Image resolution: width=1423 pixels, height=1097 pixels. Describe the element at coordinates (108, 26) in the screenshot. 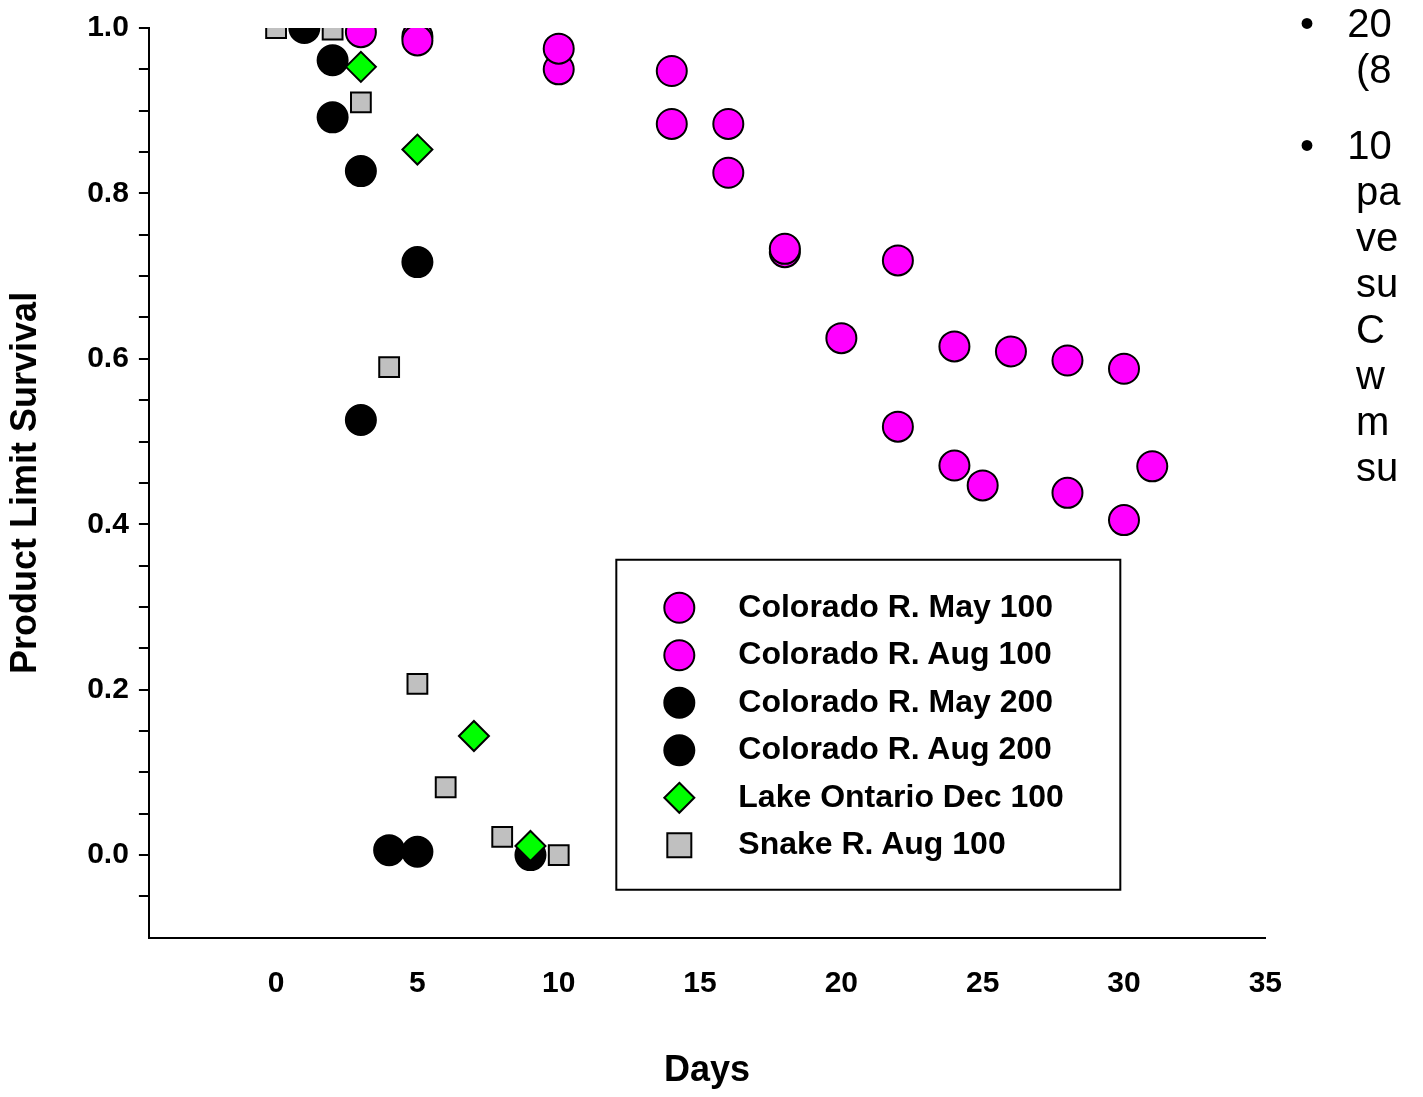

I see `y-tick-label: 1.0` at that location.